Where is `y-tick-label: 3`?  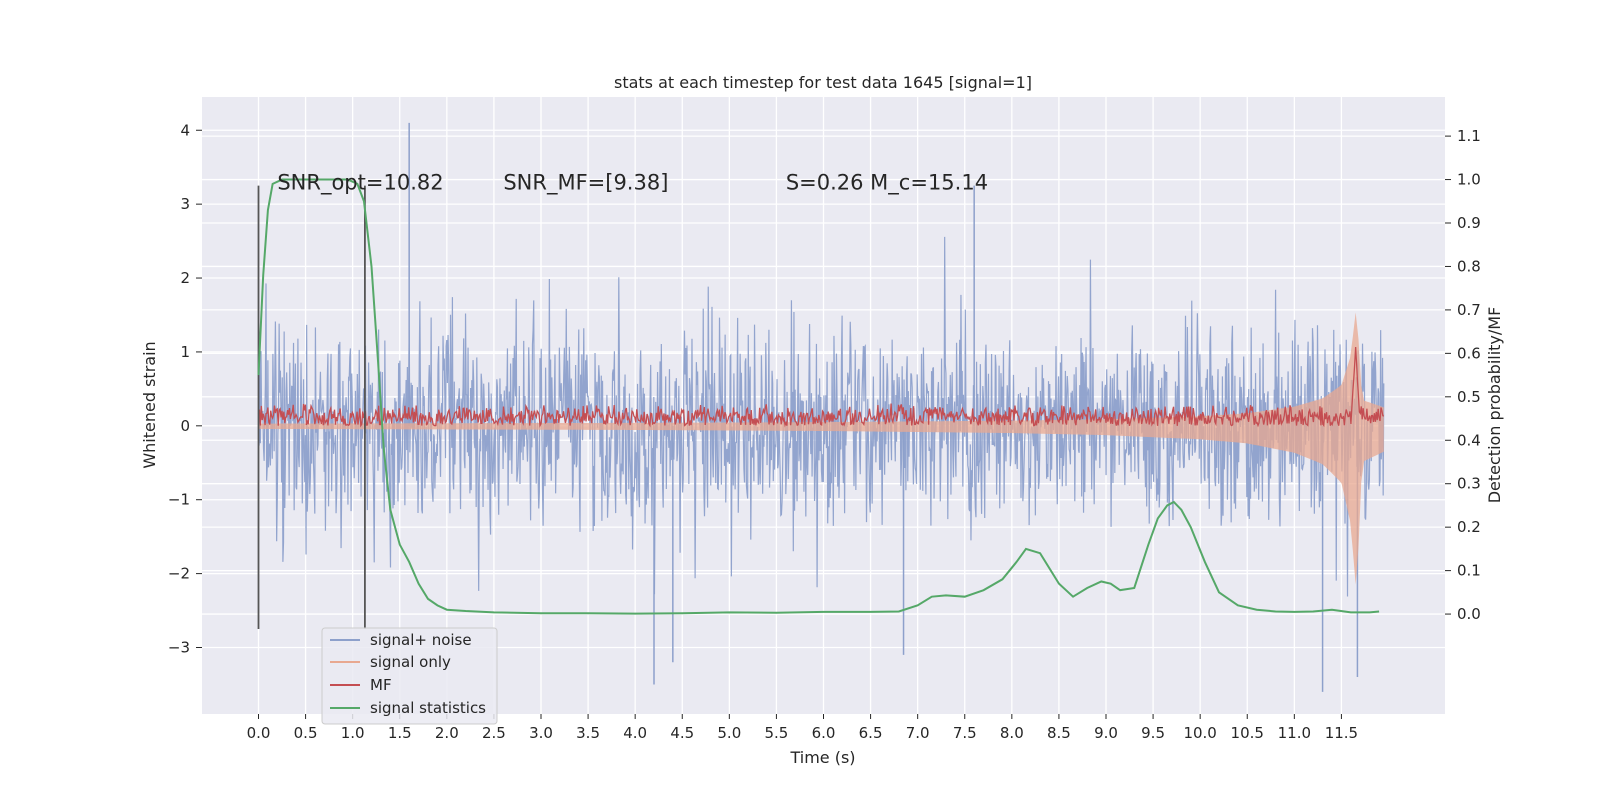
y-tick-label: 3 is located at coordinates (185, 204).